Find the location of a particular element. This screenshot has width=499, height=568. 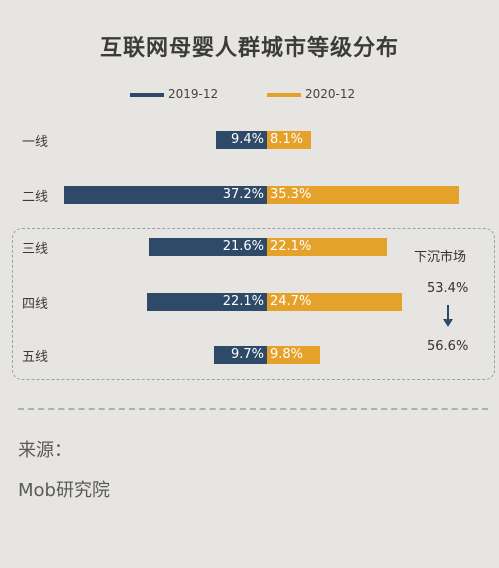

category-label-tier4: 四线 is located at coordinates (35, 304).